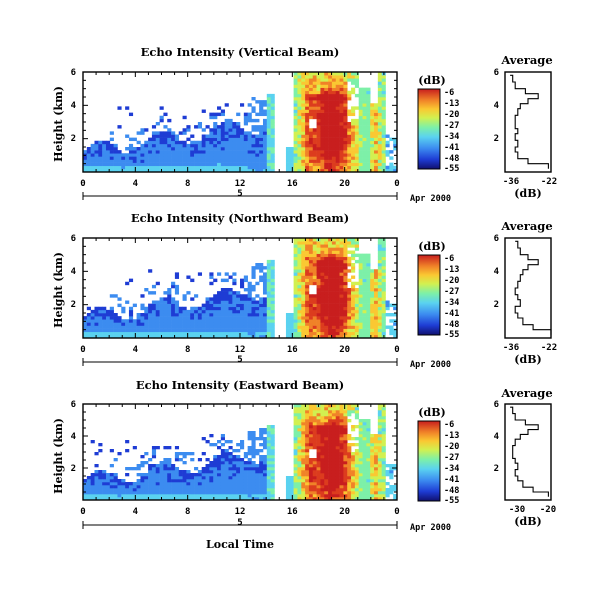 The width and height of the screenshot is (614, 598). Describe the element at coordinates (526, 126) in the screenshot. I see `average-profile: Average 6 4 2 -36 -22 (dB)` at that location.